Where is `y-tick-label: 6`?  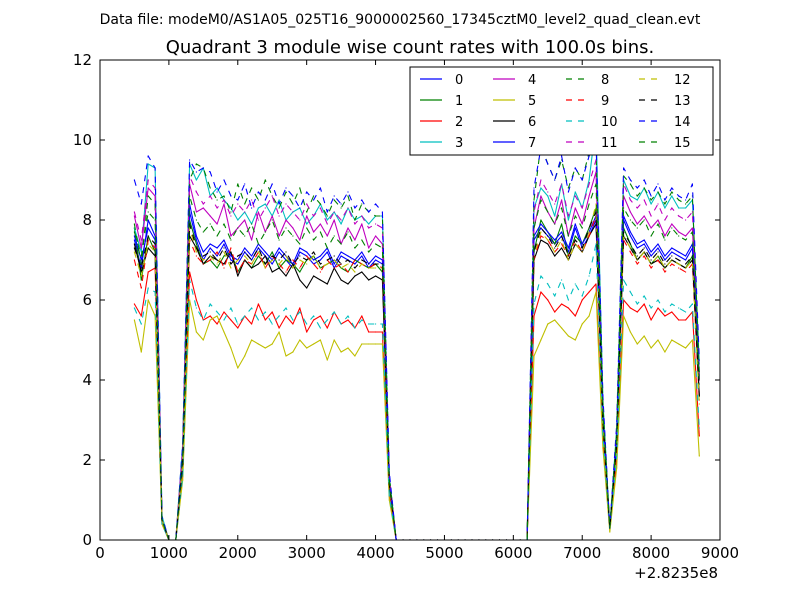 y-tick-label: 6 is located at coordinates (87, 300).